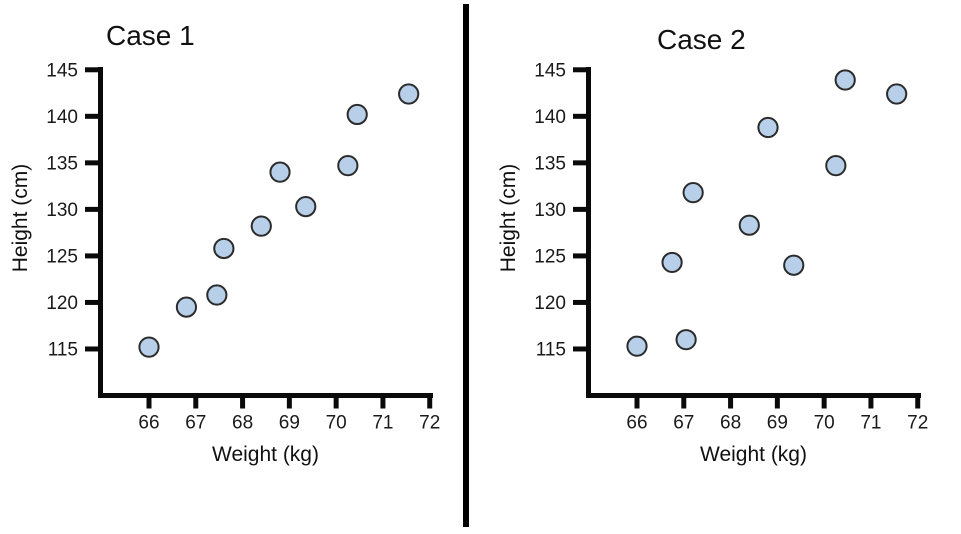  What do you see at coordinates (20, 218) in the screenshot?
I see `case1-y-axis-label: Height (cm)` at bounding box center [20, 218].